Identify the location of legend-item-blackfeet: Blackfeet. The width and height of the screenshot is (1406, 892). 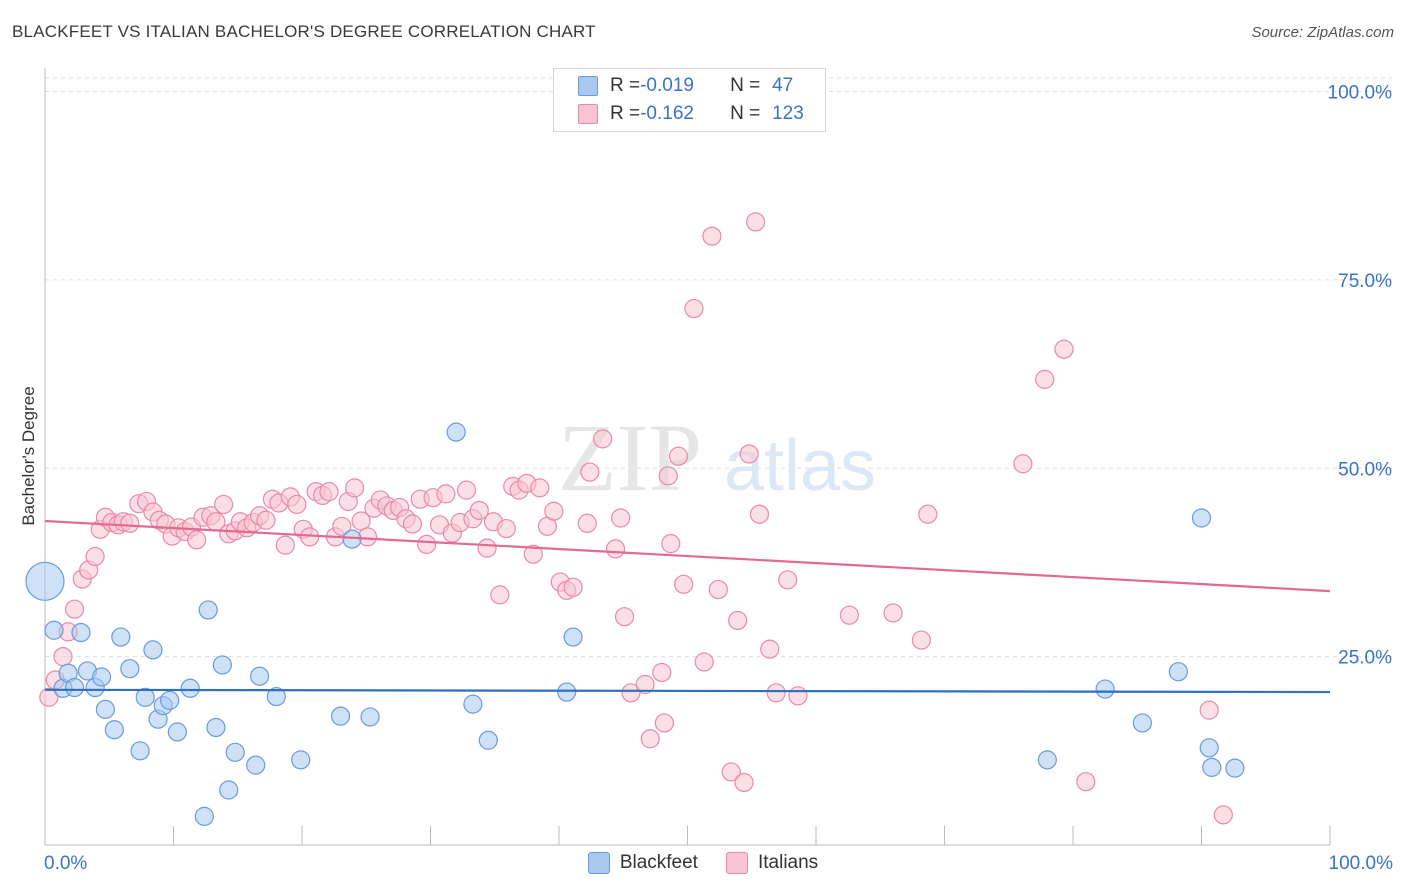
(642, 863).